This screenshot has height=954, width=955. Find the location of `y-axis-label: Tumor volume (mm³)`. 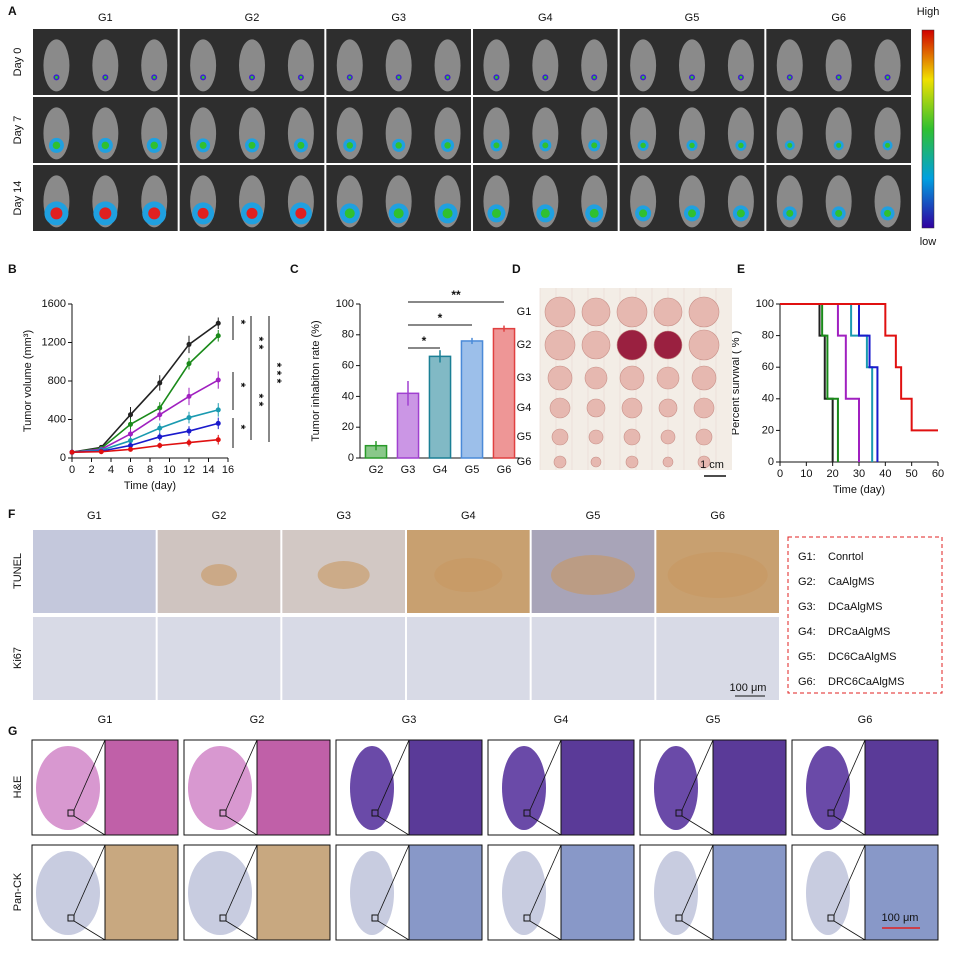

y-axis-label: Tumor volume (mm³) is located at coordinates (28, 381).